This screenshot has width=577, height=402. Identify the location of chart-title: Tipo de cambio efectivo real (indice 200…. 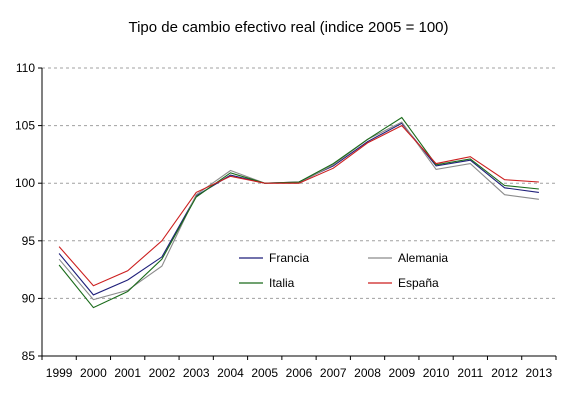
(288, 27).